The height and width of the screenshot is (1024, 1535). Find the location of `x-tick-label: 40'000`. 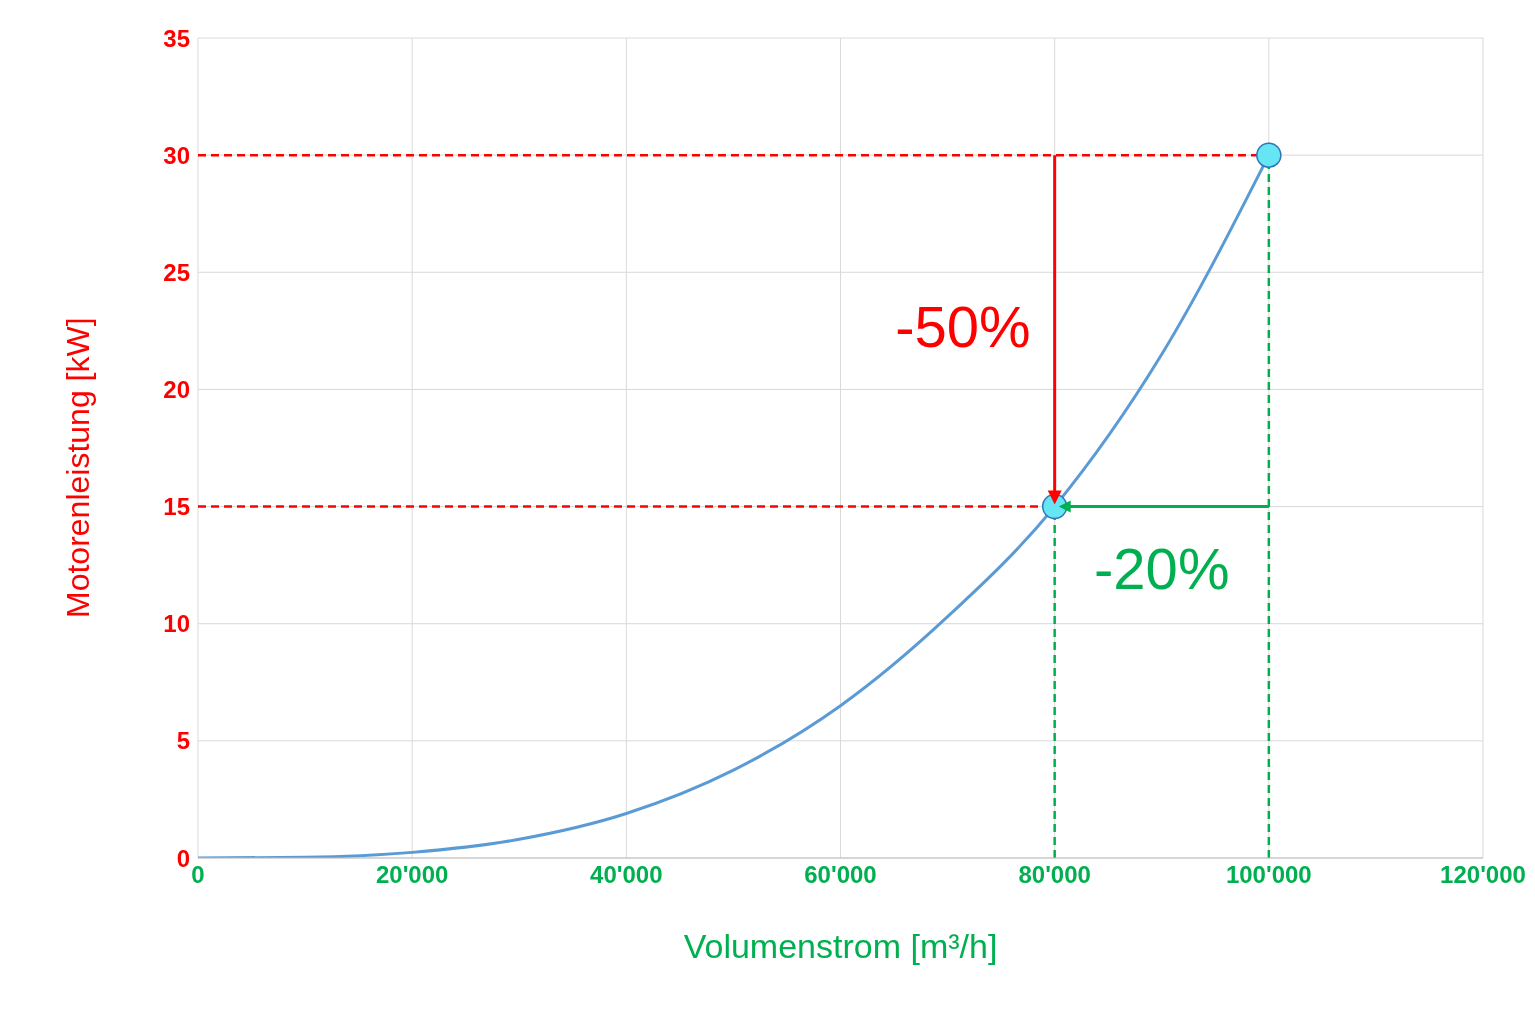

x-tick-label: 40'000 is located at coordinates (626, 875).